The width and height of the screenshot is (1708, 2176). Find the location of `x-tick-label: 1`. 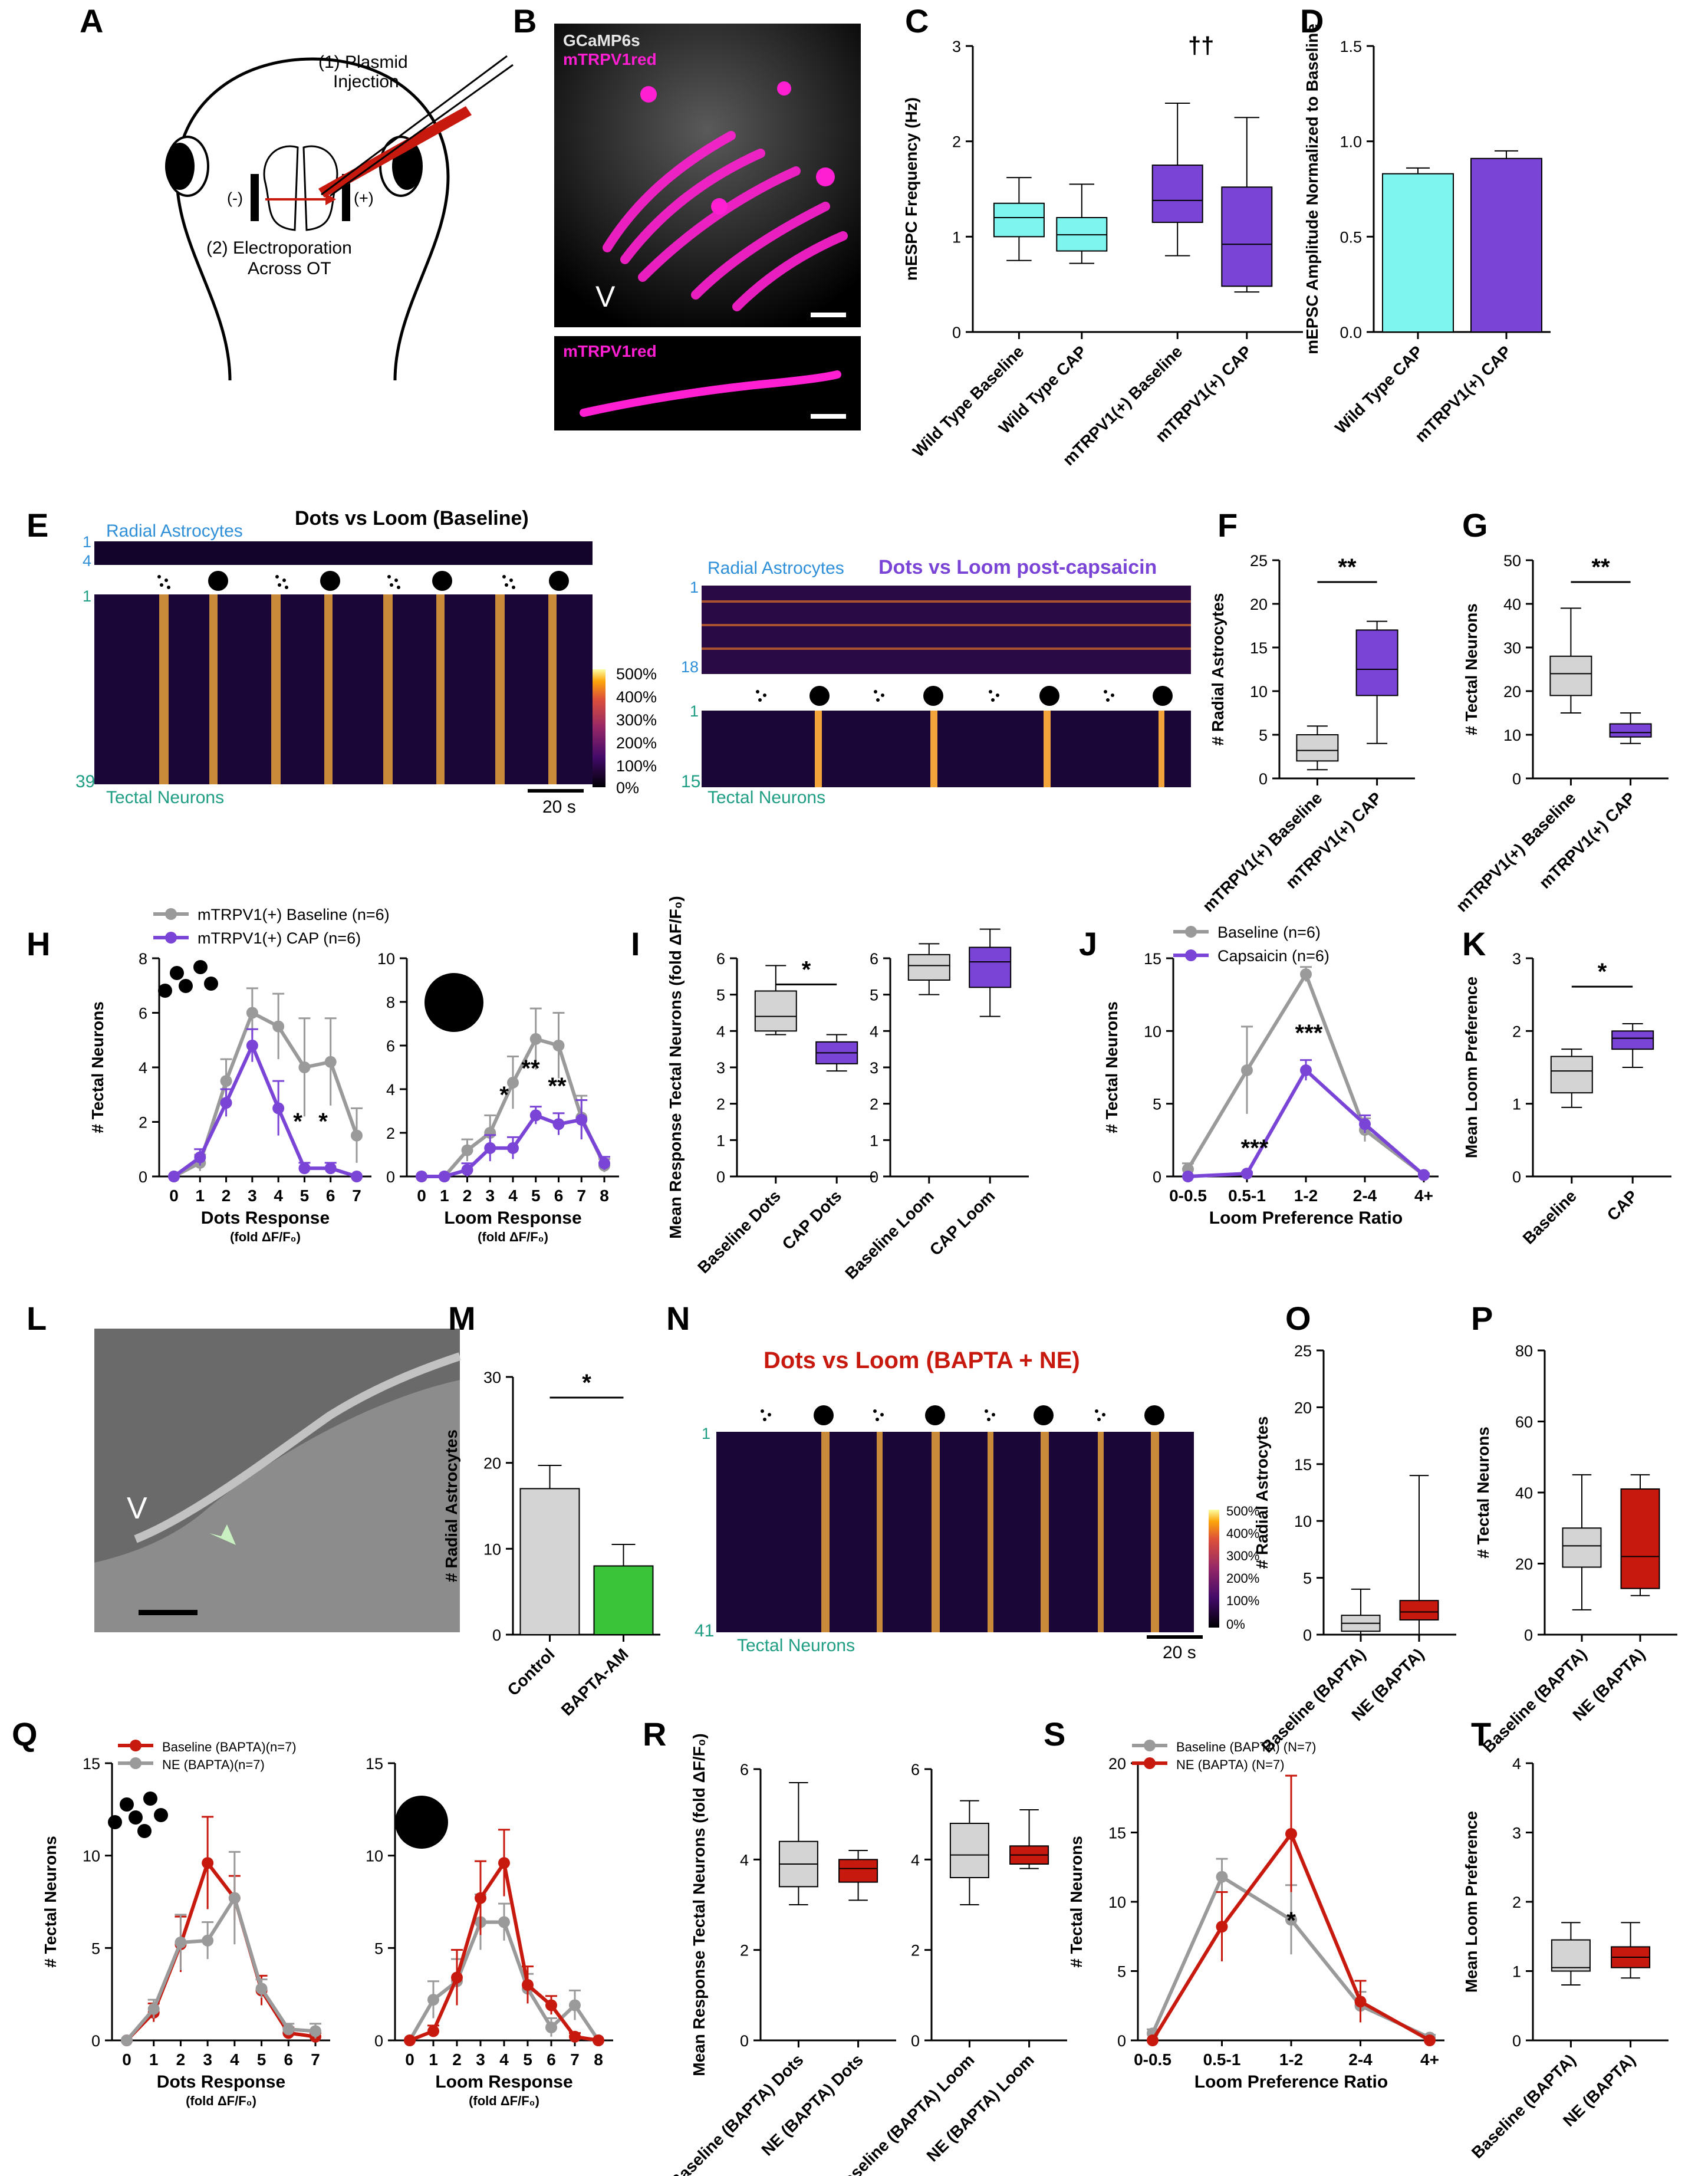

x-tick-label: 1 is located at coordinates (434, 2060).